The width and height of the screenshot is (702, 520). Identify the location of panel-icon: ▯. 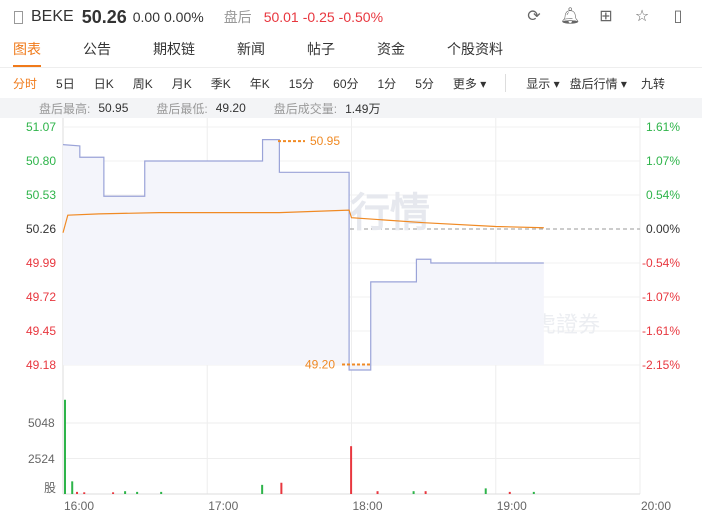
(678, 16).